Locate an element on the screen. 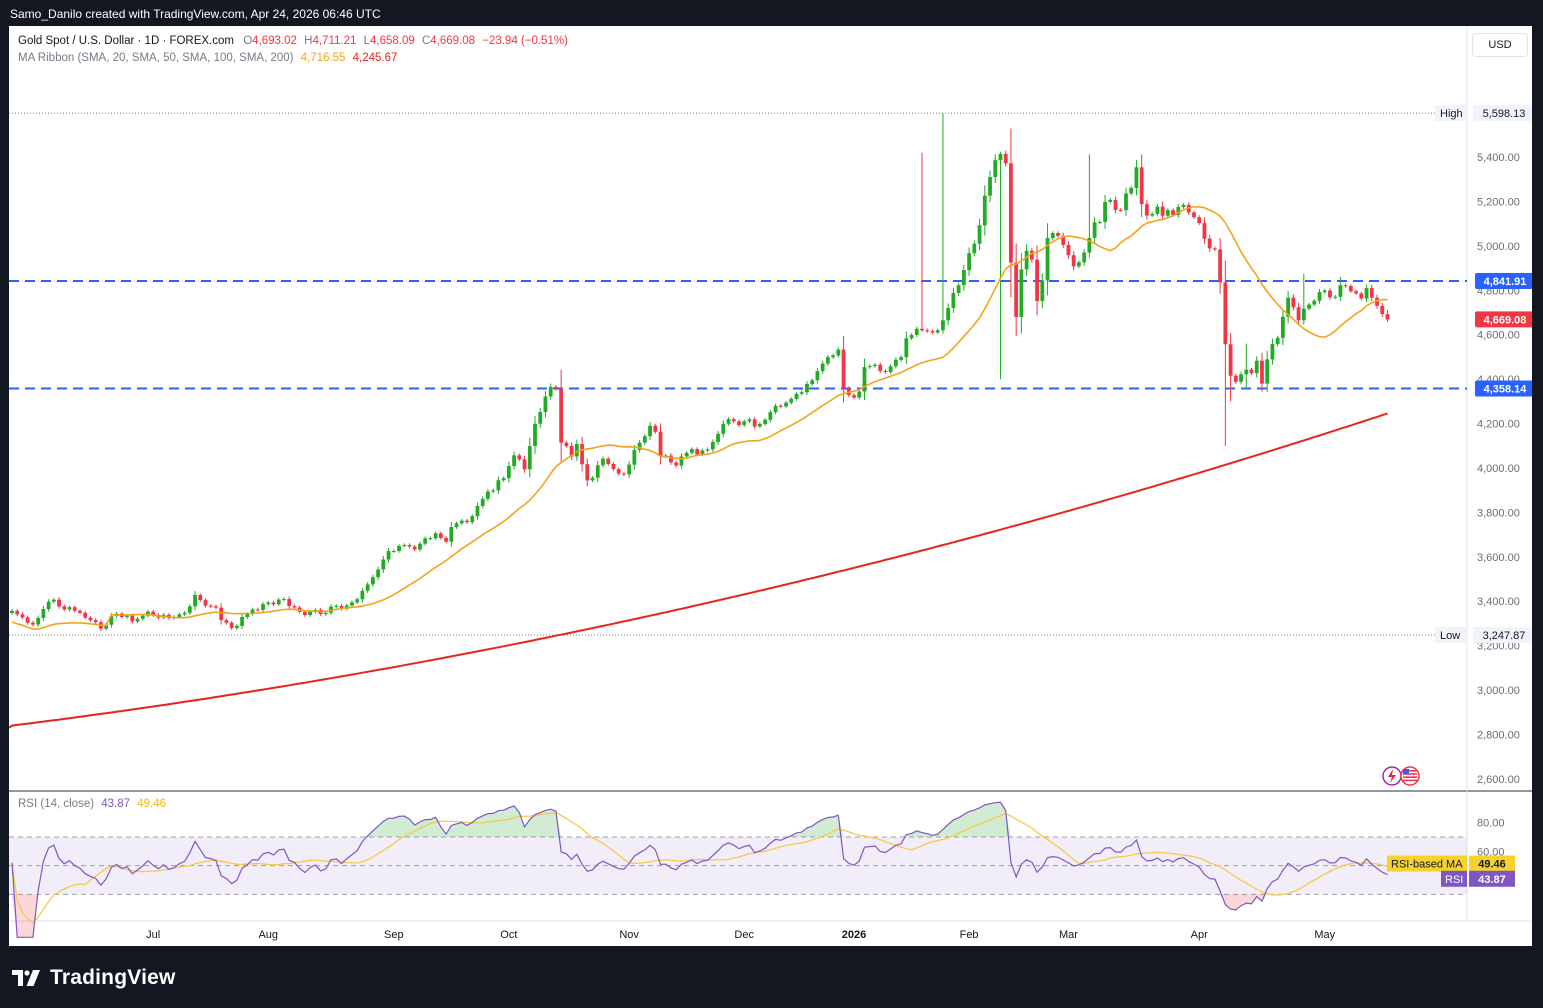  symbol-title: Gold Spot / U.S. Dollar · 1D · FOREX.com is located at coordinates (126, 41).